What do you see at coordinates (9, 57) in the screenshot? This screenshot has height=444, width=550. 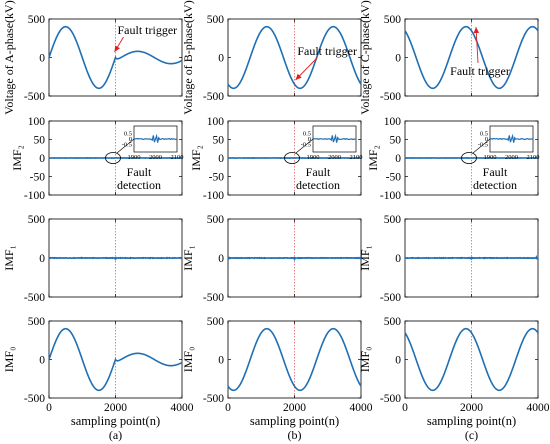 I see `y-axis-label: Voltage of A-phase(kV)` at bounding box center [9, 57].